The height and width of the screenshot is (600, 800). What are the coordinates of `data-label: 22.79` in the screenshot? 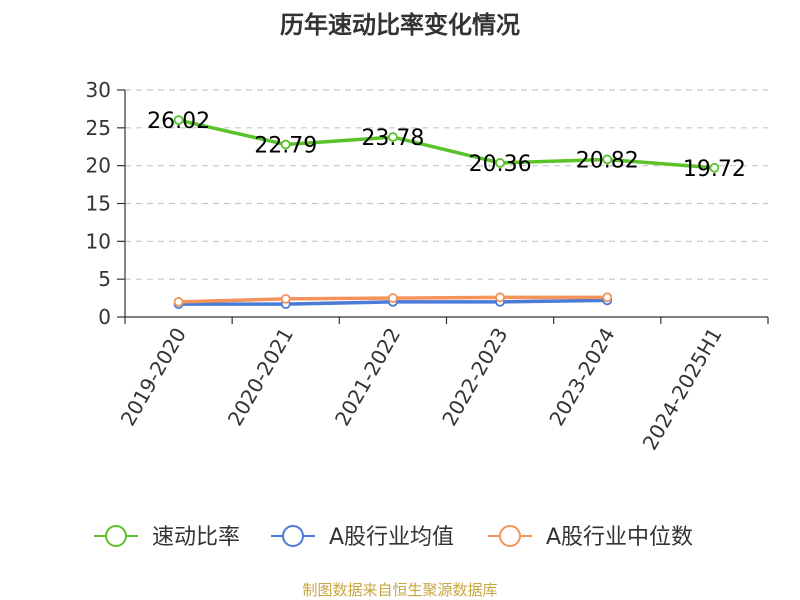 It's located at (285, 146).